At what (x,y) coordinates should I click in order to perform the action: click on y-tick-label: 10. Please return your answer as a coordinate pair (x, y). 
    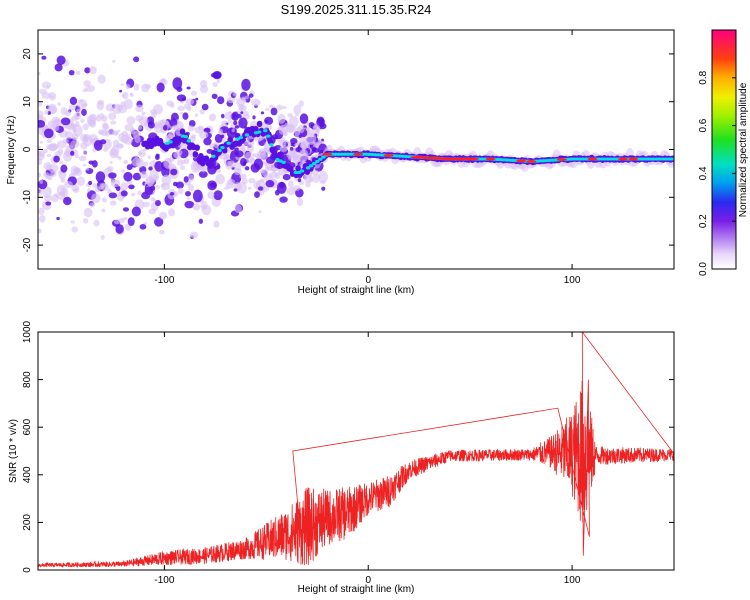
    Looking at the image, I should click on (27, 102).